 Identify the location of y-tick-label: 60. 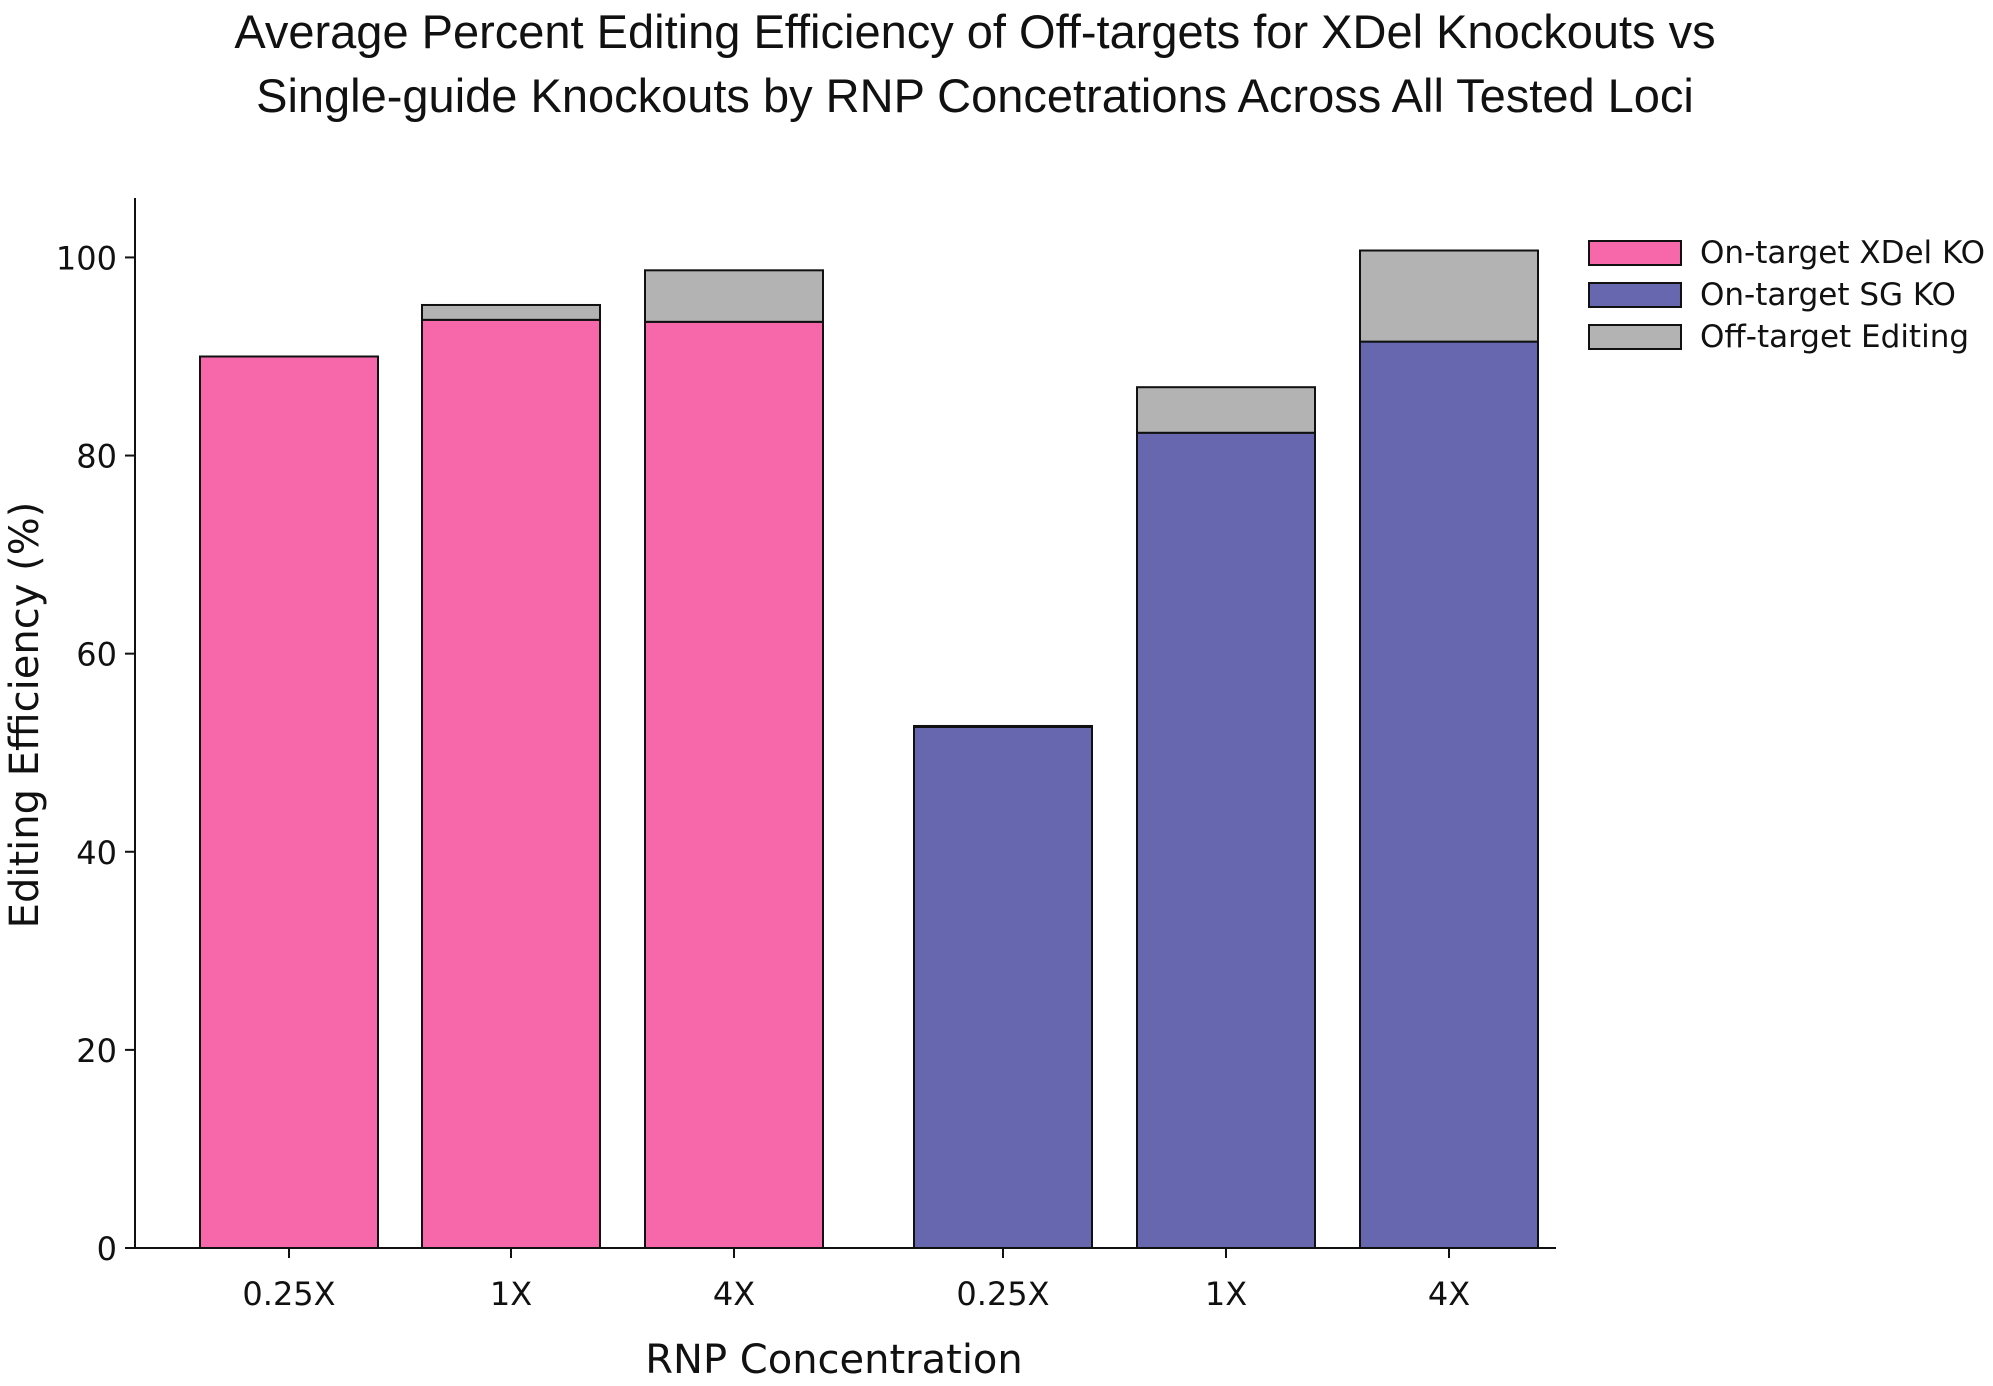
(96, 655).